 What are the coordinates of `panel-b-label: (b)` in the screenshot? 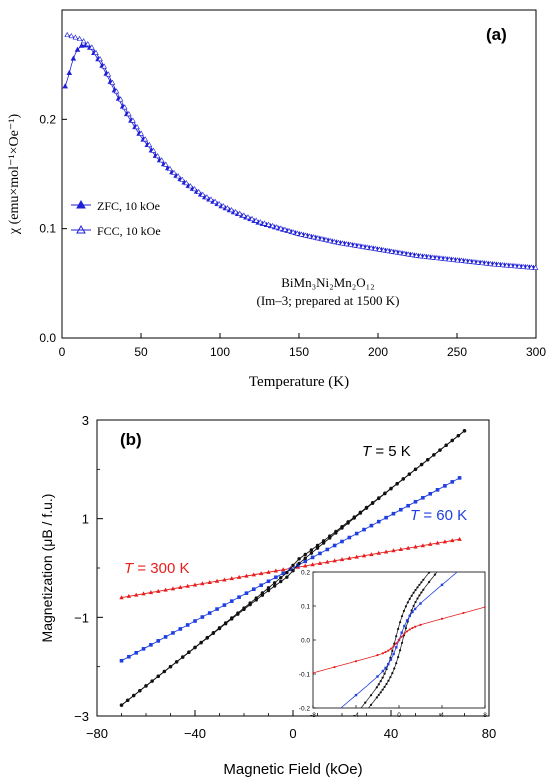 It's located at (131, 439).